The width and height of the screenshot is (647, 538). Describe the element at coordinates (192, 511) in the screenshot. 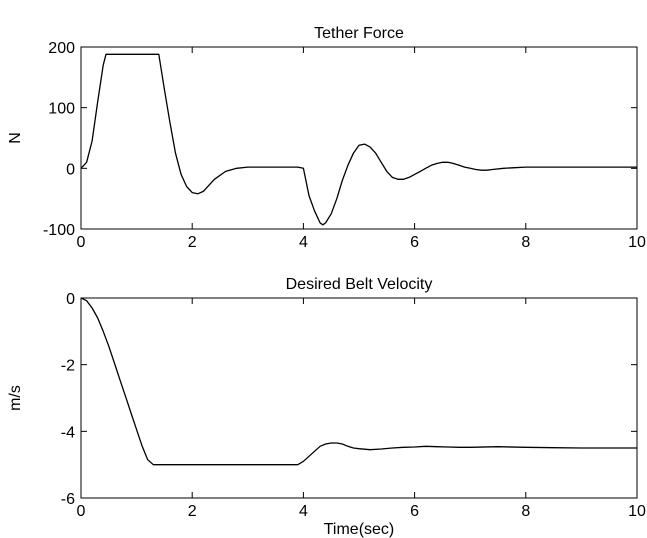

I see `velocity-x-tick-label: 2` at that location.